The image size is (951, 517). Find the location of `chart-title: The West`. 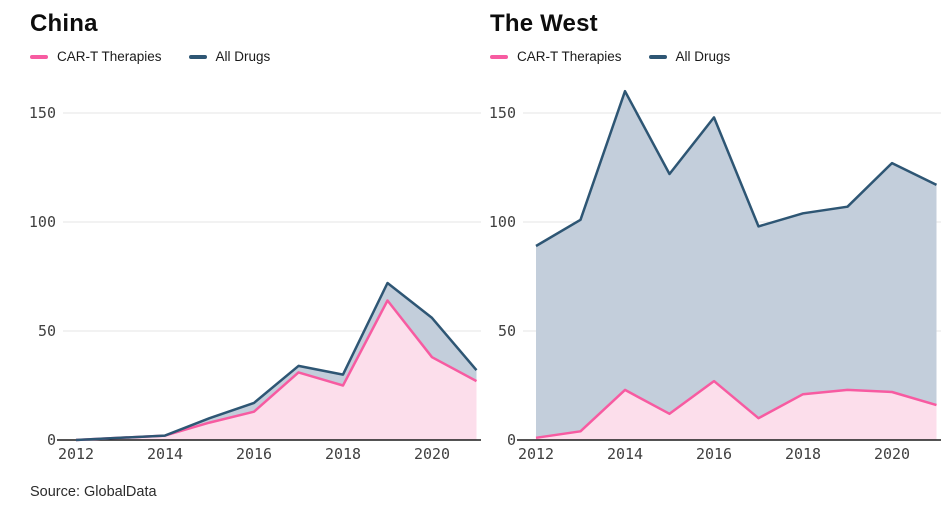

chart-title: The West is located at coordinates (544, 23).